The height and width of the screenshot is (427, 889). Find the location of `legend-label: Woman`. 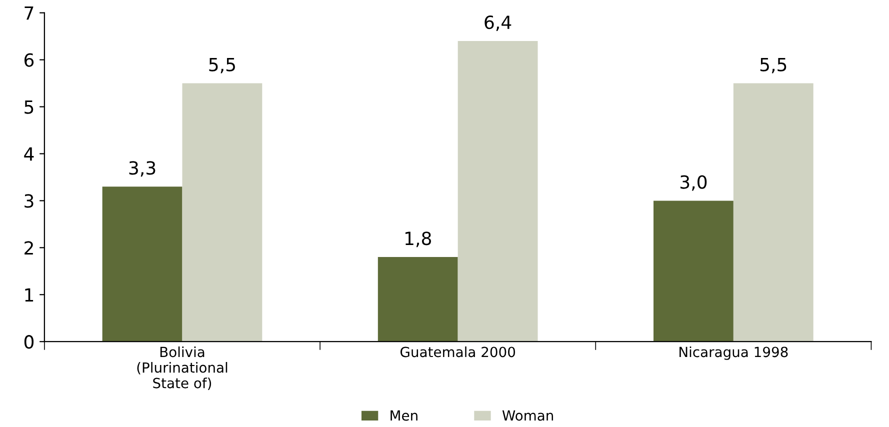

legend-label: Woman is located at coordinates (528, 415).